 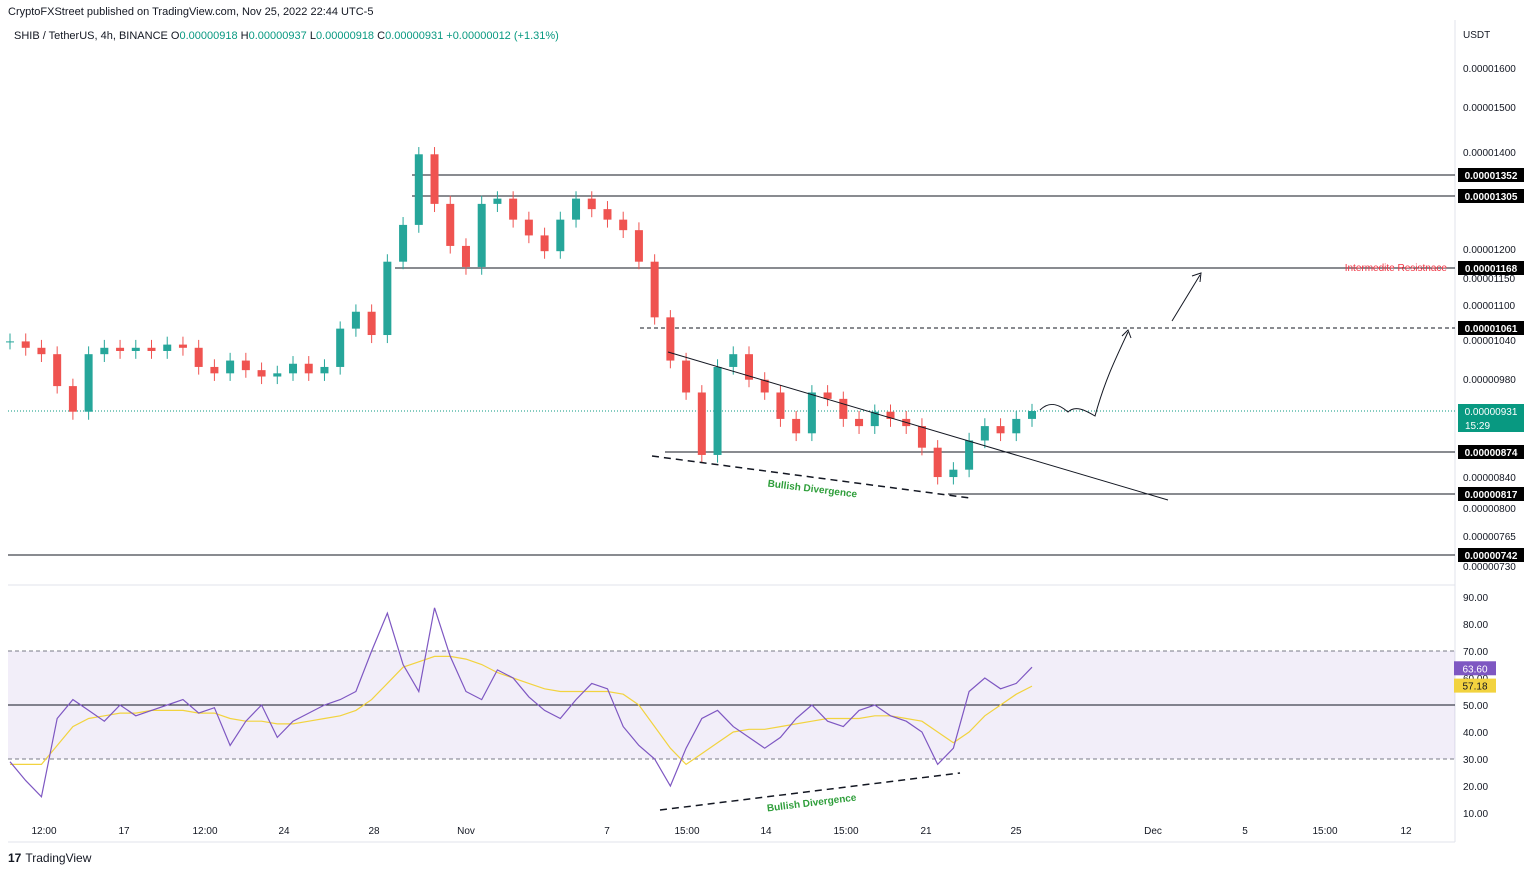 What do you see at coordinates (277, 36) in the screenshot?
I see `high-value: 0.00000937` at bounding box center [277, 36].